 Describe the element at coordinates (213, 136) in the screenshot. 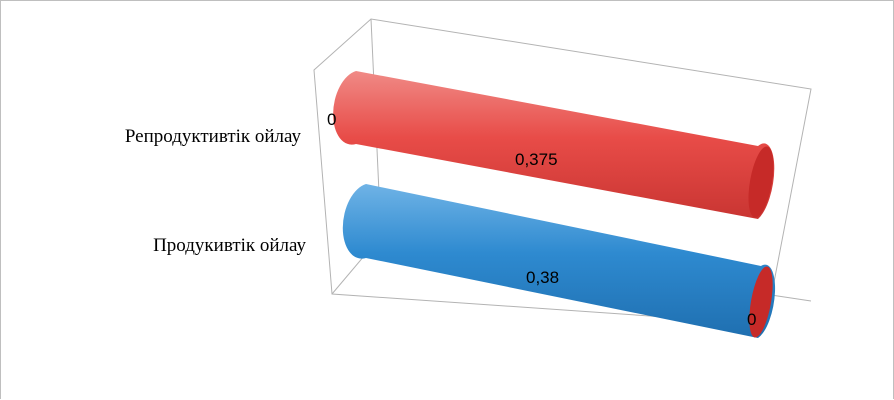

I see `category-label-1: Репродуктивтік ойлау` at that location.